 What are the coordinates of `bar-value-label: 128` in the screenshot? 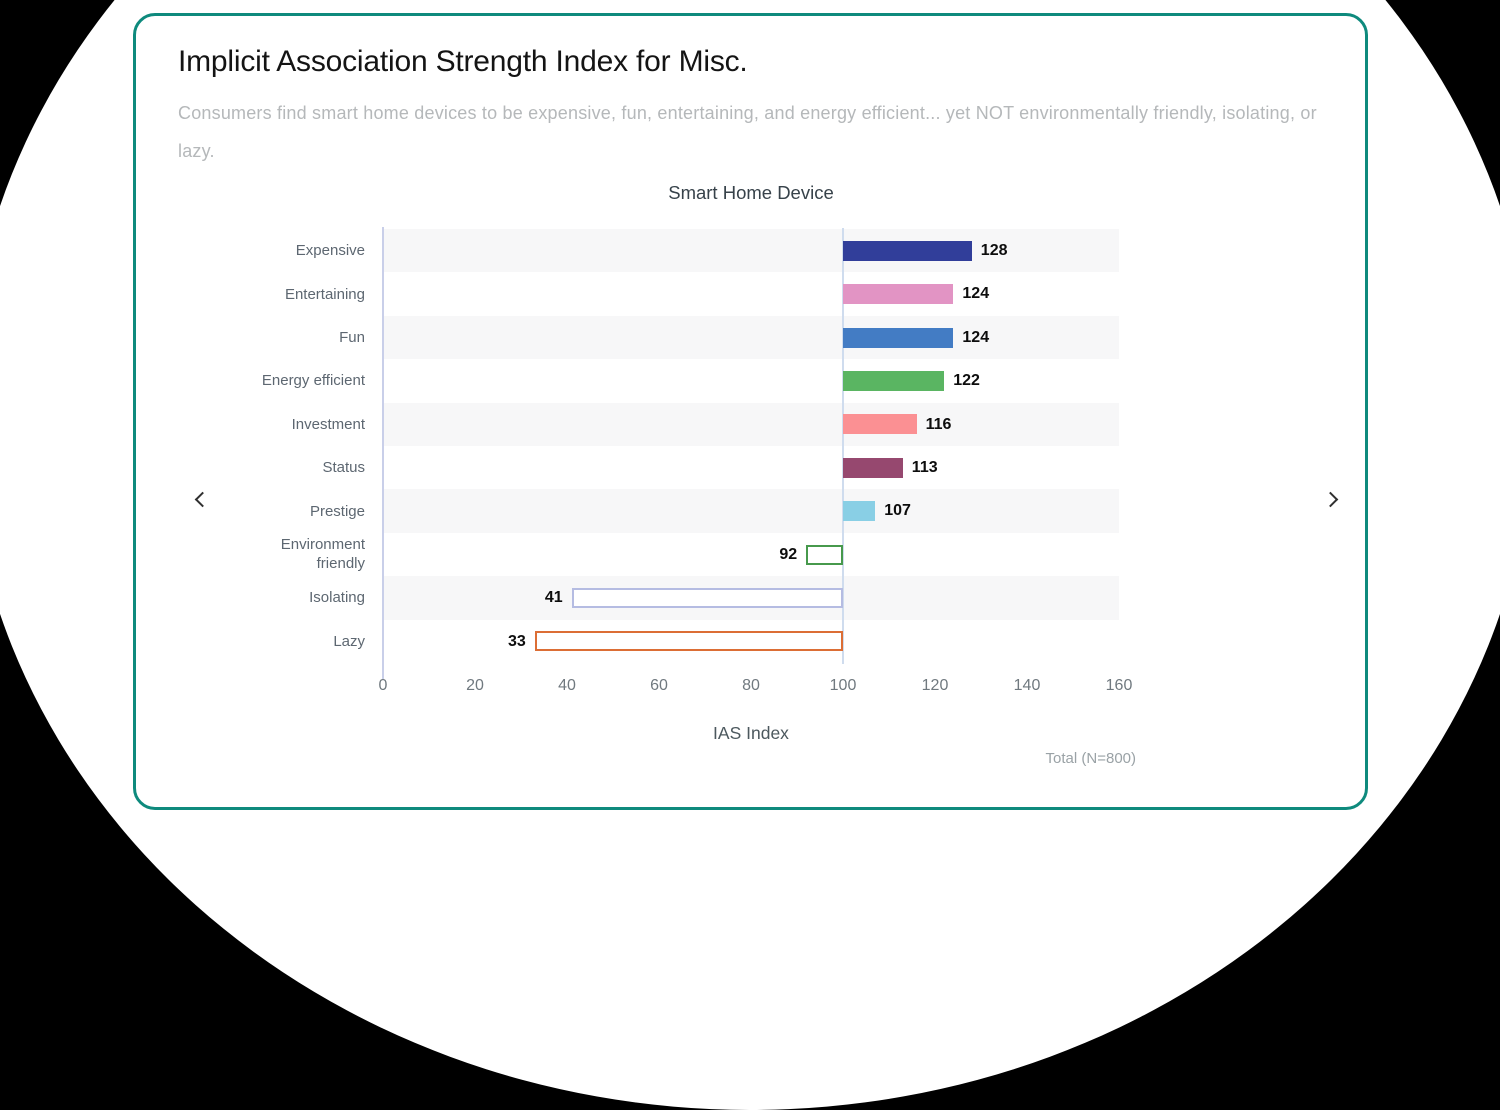 It's located at (994, 250).